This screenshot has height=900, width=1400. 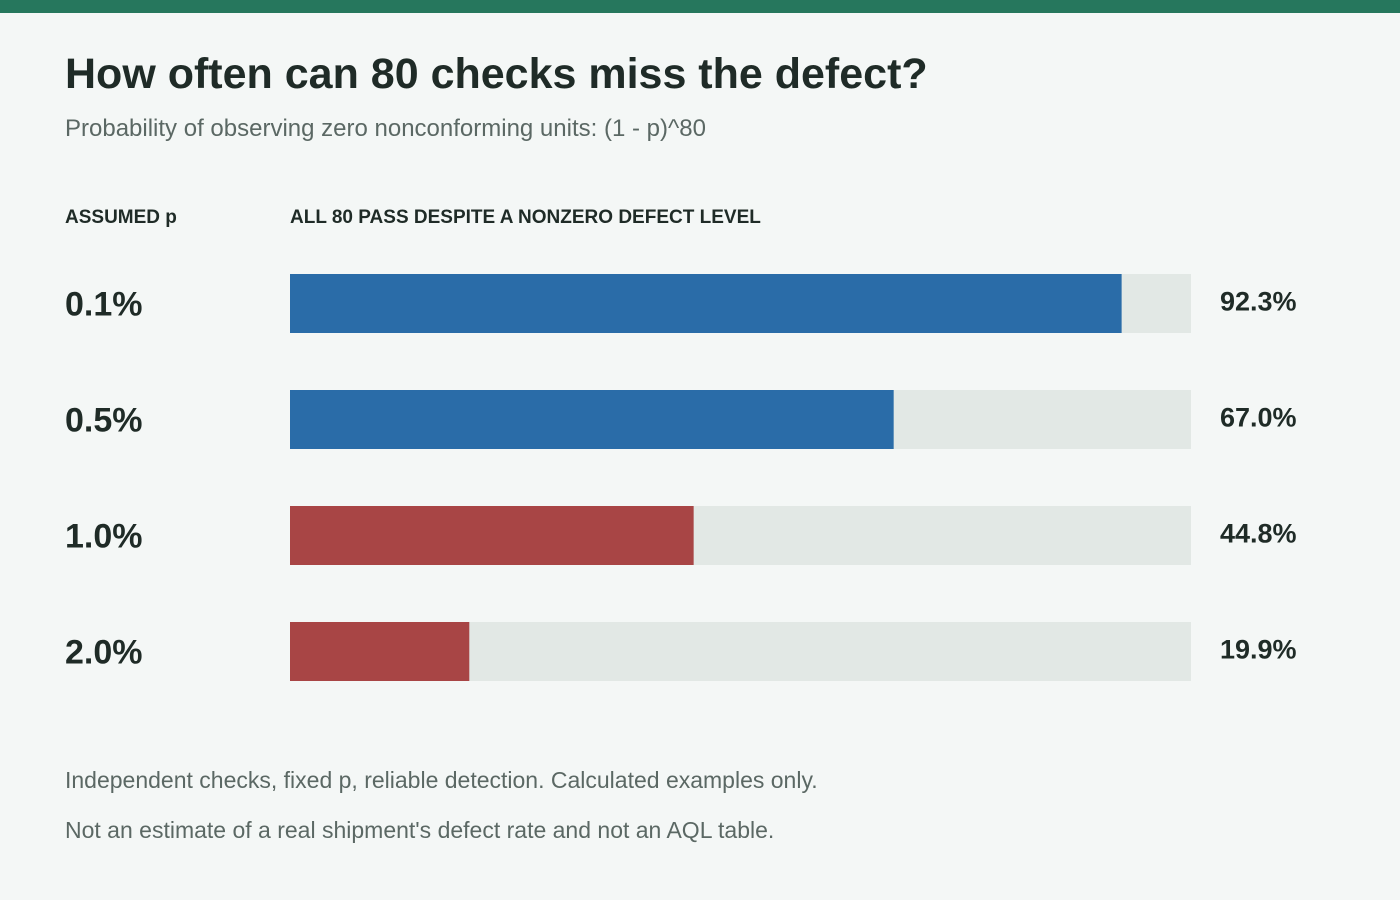 What do you see at coordinates (1258, 418) in the screenshot?
I see `value-label-2: 67.0%` at bounding box center [1258, 418].